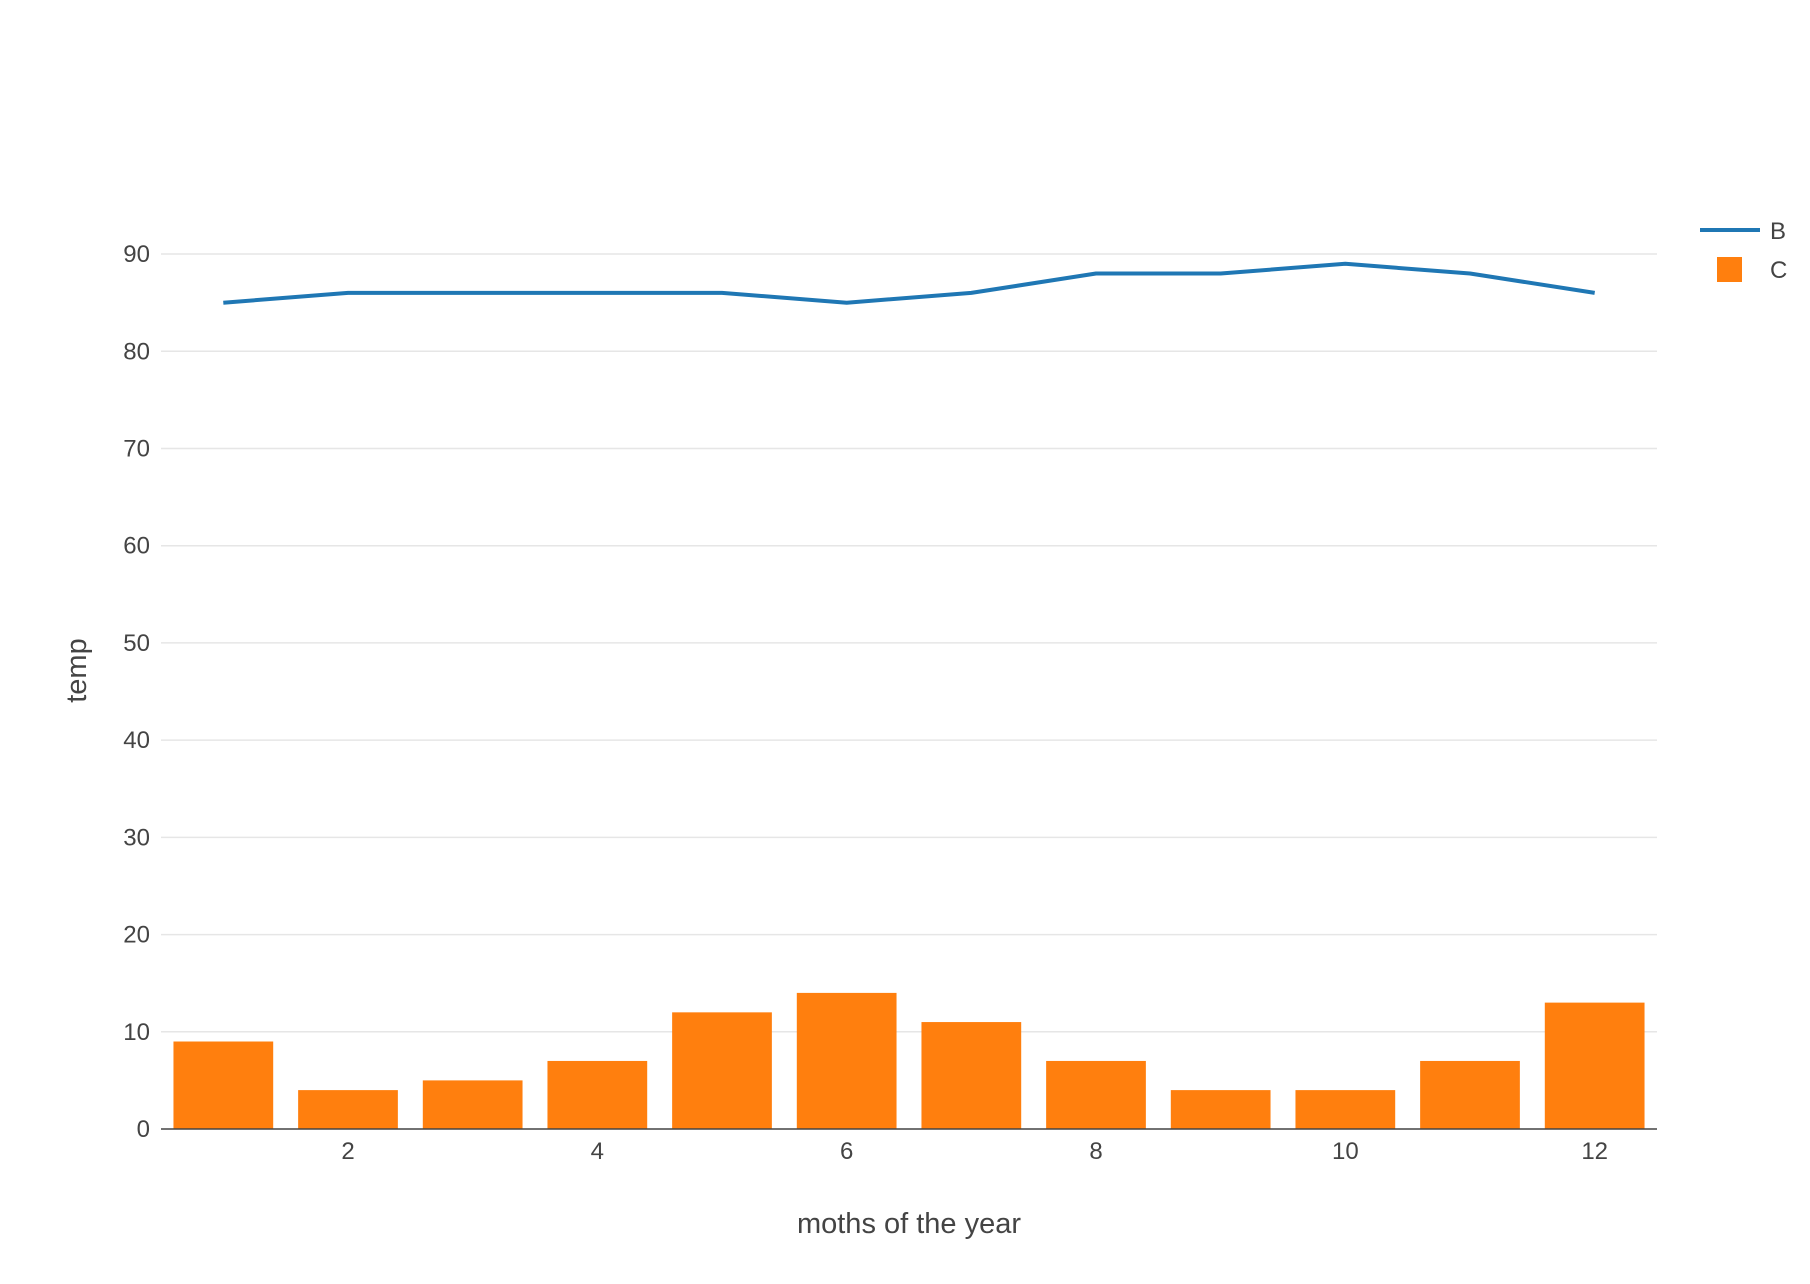  Describe the element at coordinates (77, 670) in the screenshot. I see `y-axis-title: temp` at that location.